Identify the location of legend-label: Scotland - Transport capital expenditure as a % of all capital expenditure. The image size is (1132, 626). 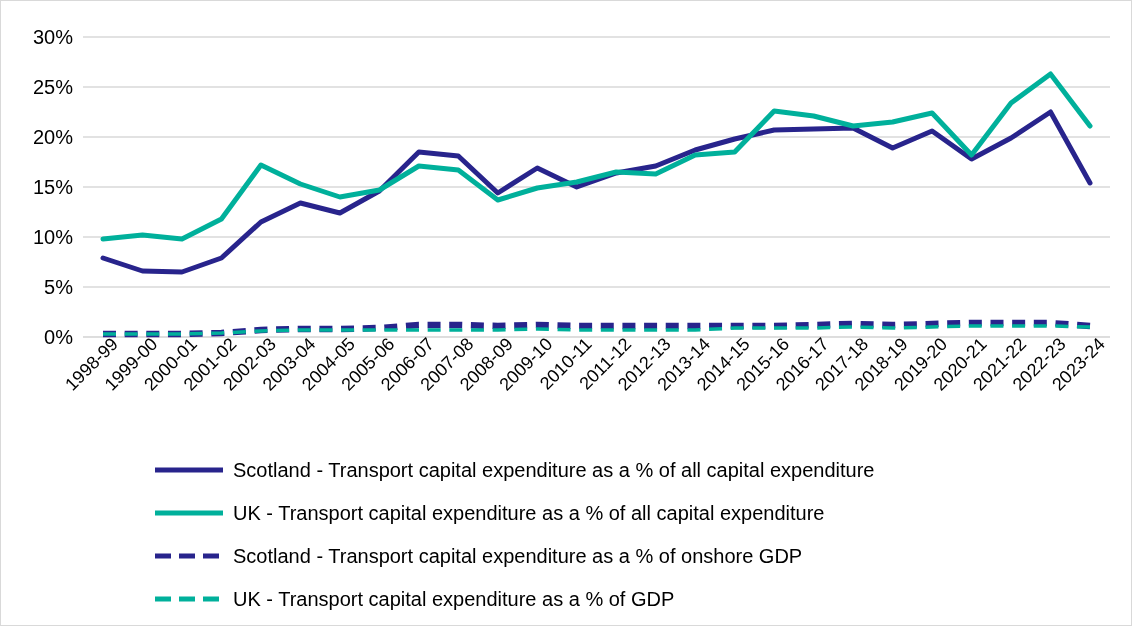
(554, 470).